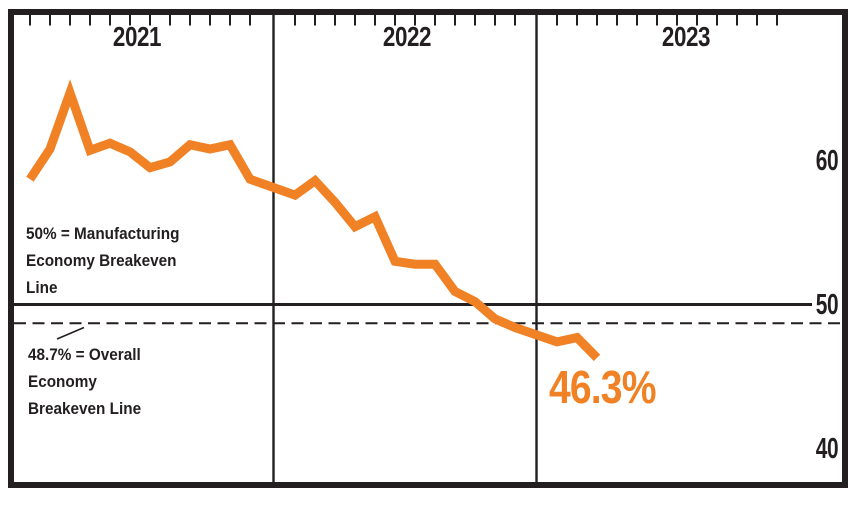 The width and height of the screenshot is (860, 516). I want to click on year-label-2023: 2023, so click(686, 37).